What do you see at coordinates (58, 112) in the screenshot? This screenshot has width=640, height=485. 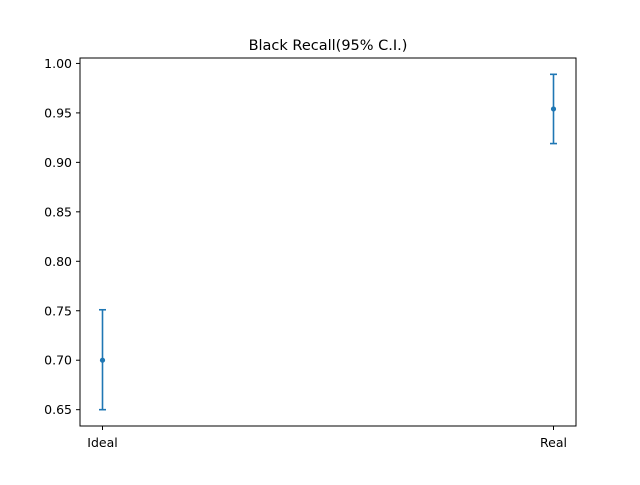 I see `y-tick-label: 0.95` at bounding box center [58, 112].